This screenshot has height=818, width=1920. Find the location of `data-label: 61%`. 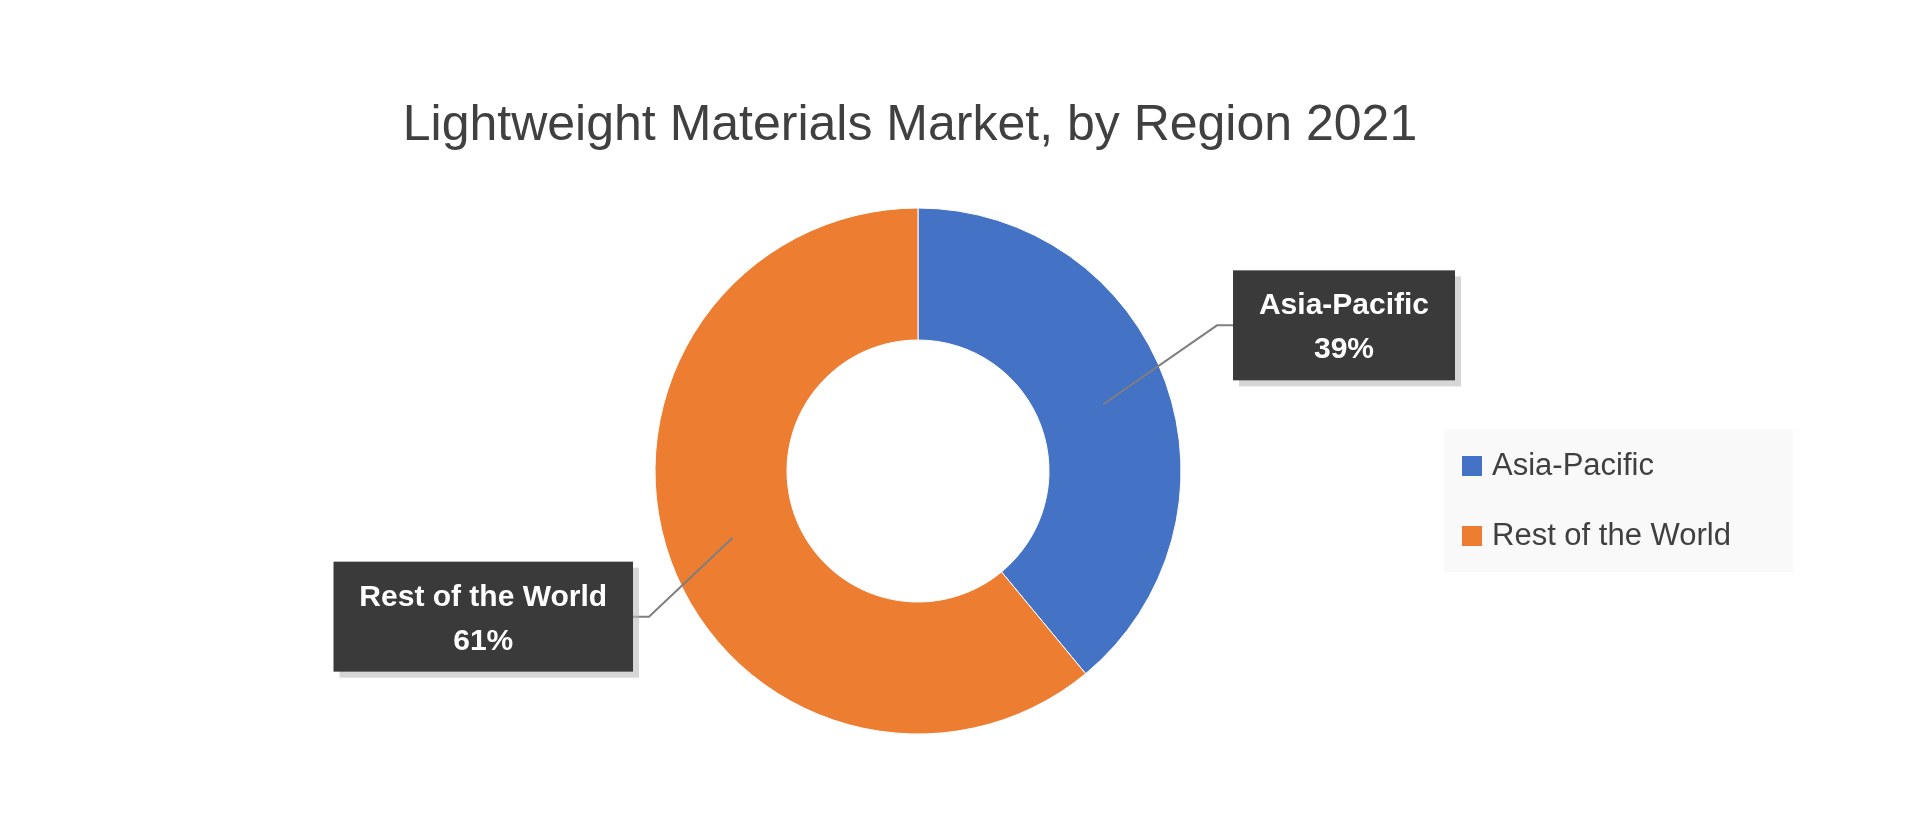

data-label: 61% is located at coordinates (483, 639).